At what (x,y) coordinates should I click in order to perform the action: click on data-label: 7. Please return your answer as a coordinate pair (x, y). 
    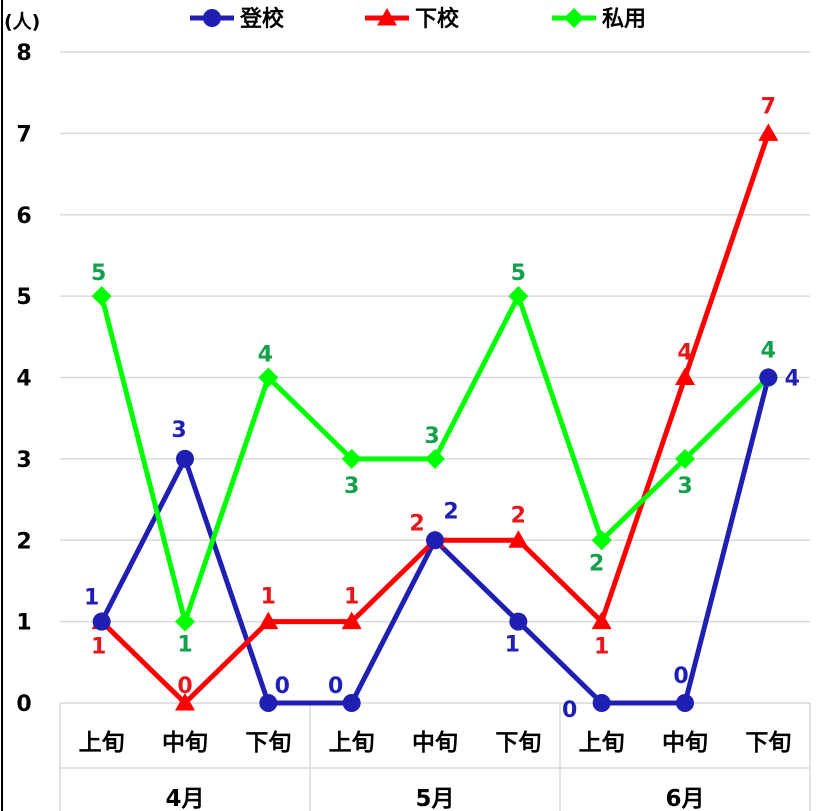
    Looking at the image, I should click on (768, 106).